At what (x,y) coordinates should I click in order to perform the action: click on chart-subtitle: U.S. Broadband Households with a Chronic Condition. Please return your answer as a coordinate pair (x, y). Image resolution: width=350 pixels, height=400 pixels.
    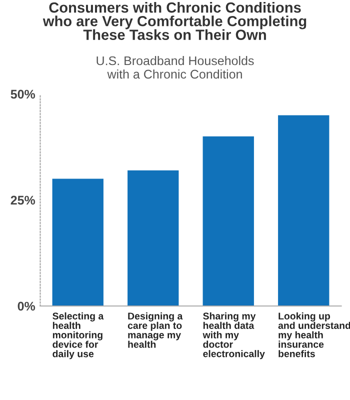
    Looking at the image, I should click on (175, 67).